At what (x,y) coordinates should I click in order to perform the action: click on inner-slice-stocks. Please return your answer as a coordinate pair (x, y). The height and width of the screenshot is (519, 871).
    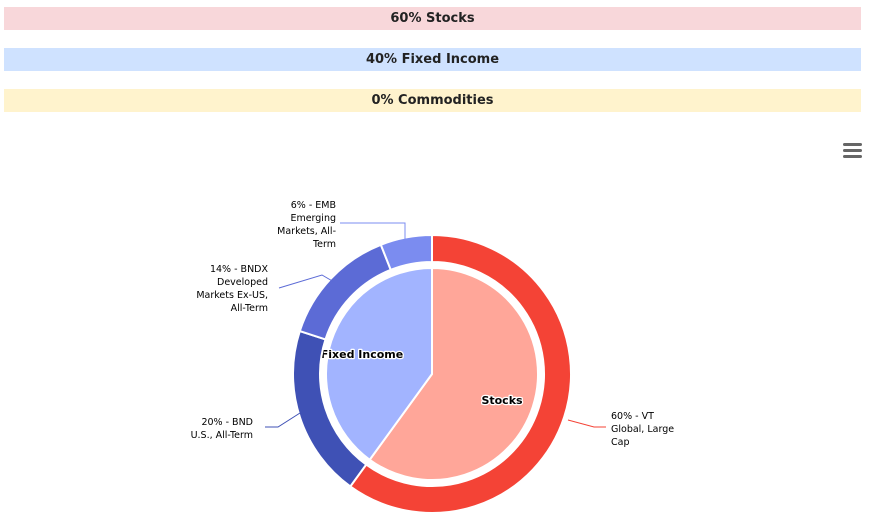
    Looking at the image, I should click on (453, 373).